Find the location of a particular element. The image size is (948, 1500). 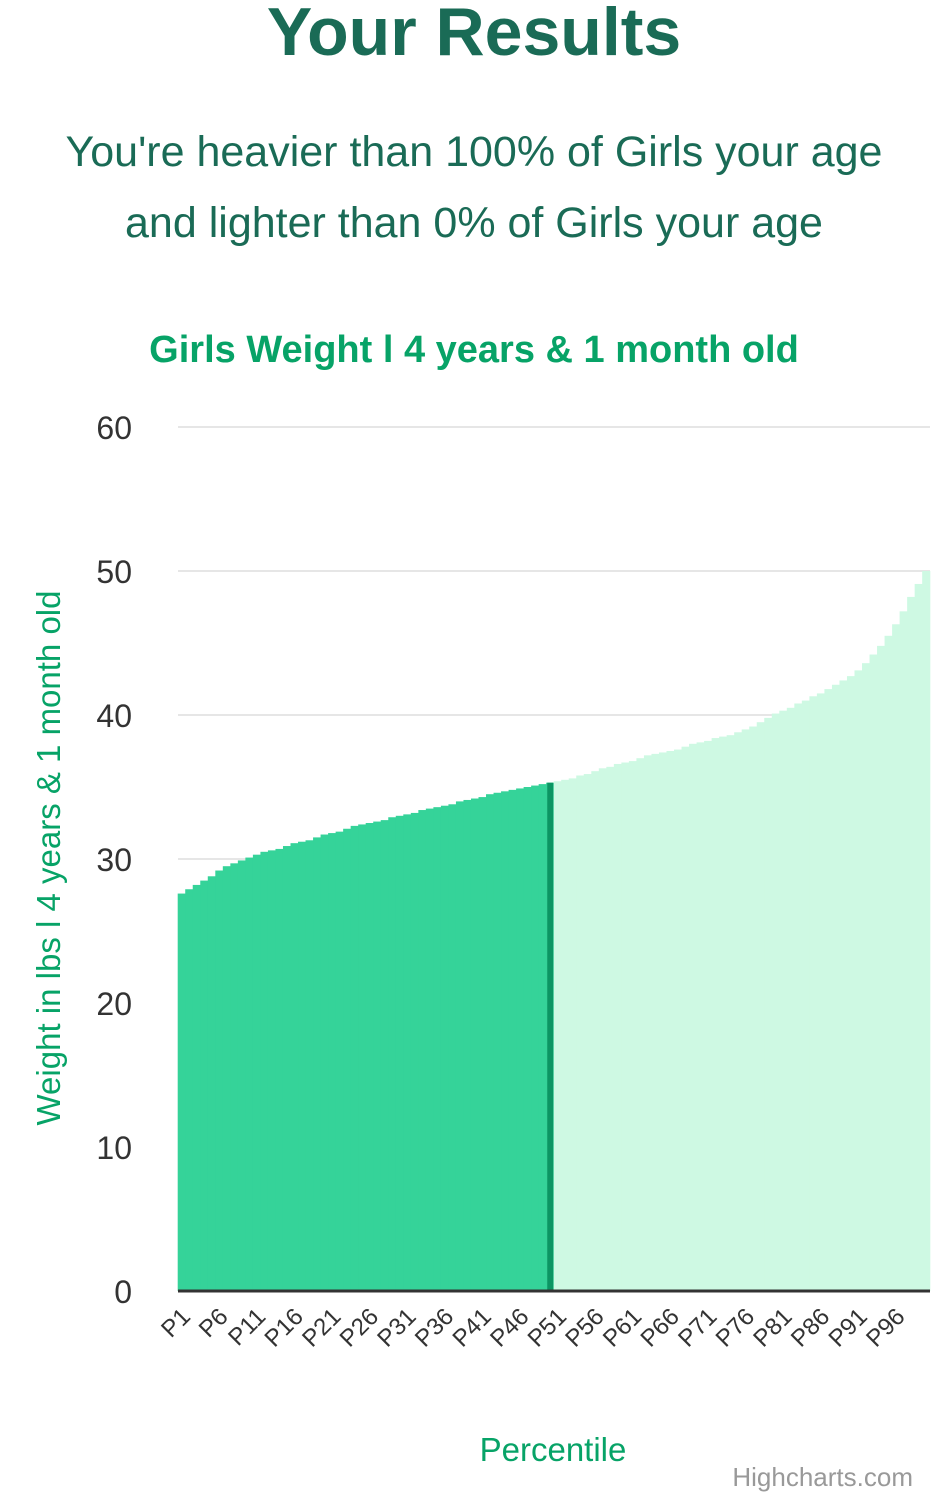

bar-p32 is located at coordinates (414, 1051).